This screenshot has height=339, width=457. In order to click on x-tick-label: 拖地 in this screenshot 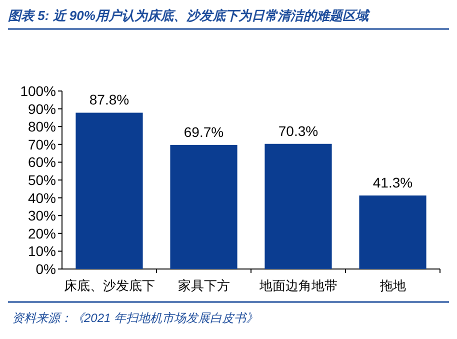, I will do `click(392, 285)`.